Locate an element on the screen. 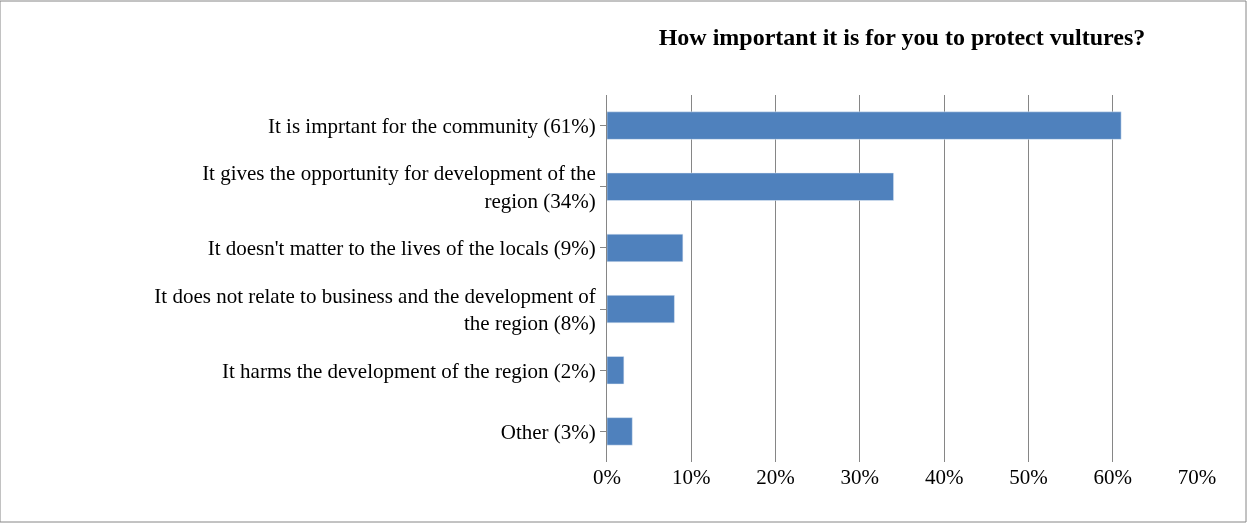 The width and height of the screenshot is (1247, 523). x-tick-label: 70% is located at coordinates (1197, 477).